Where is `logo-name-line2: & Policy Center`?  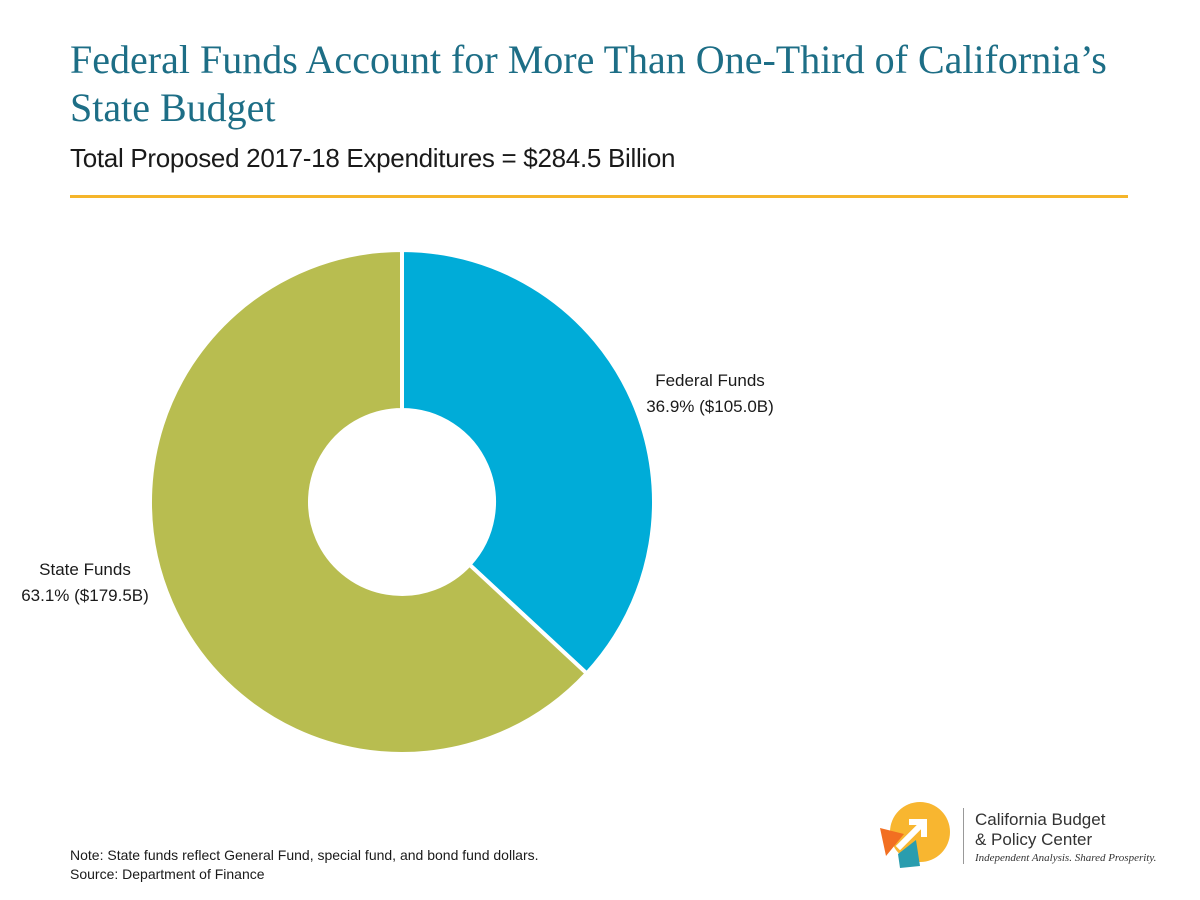 logo-name-line2: & Policy Center is located at coordinates (1034, 839).